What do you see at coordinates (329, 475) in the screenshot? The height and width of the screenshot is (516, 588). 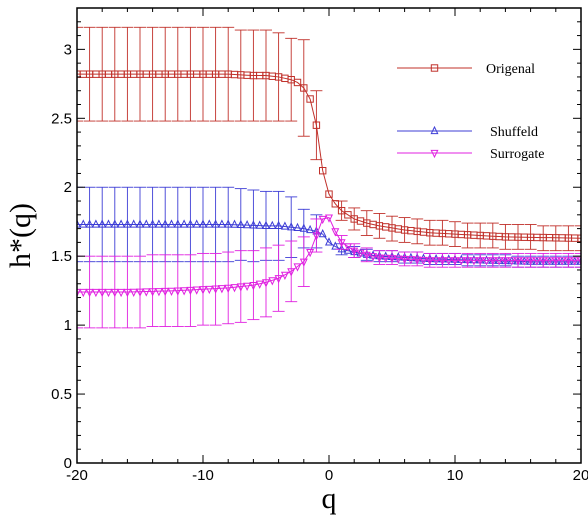 I see `x-tick-label: 0` at bounding box center [329, 475].